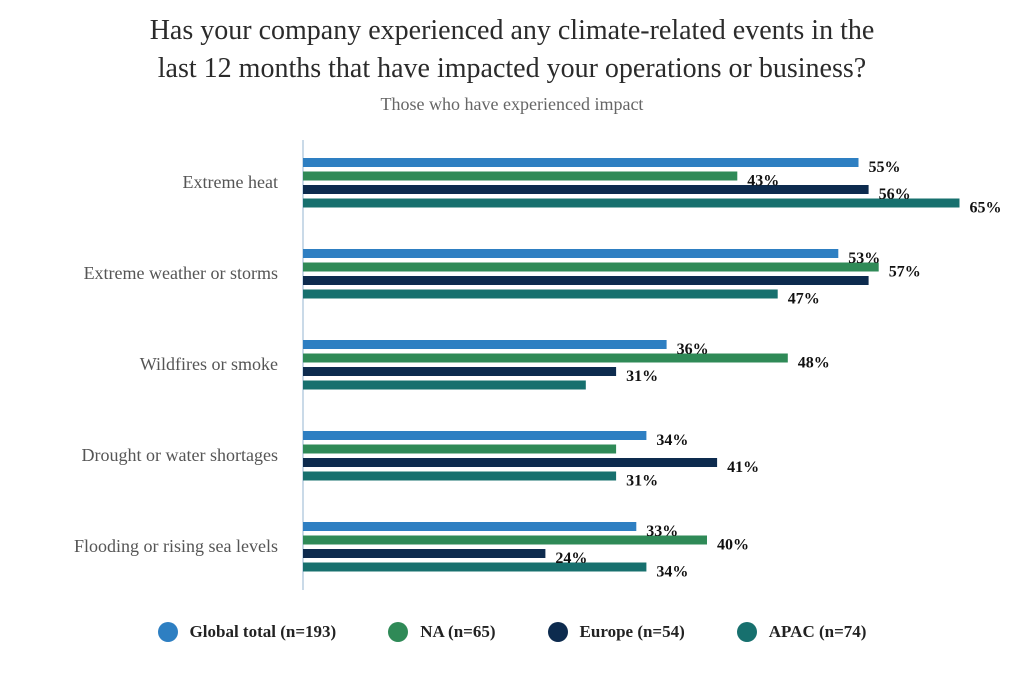  I want to click on value-label-wildfires-or-smoke-na: 48%, so click(814, 363).